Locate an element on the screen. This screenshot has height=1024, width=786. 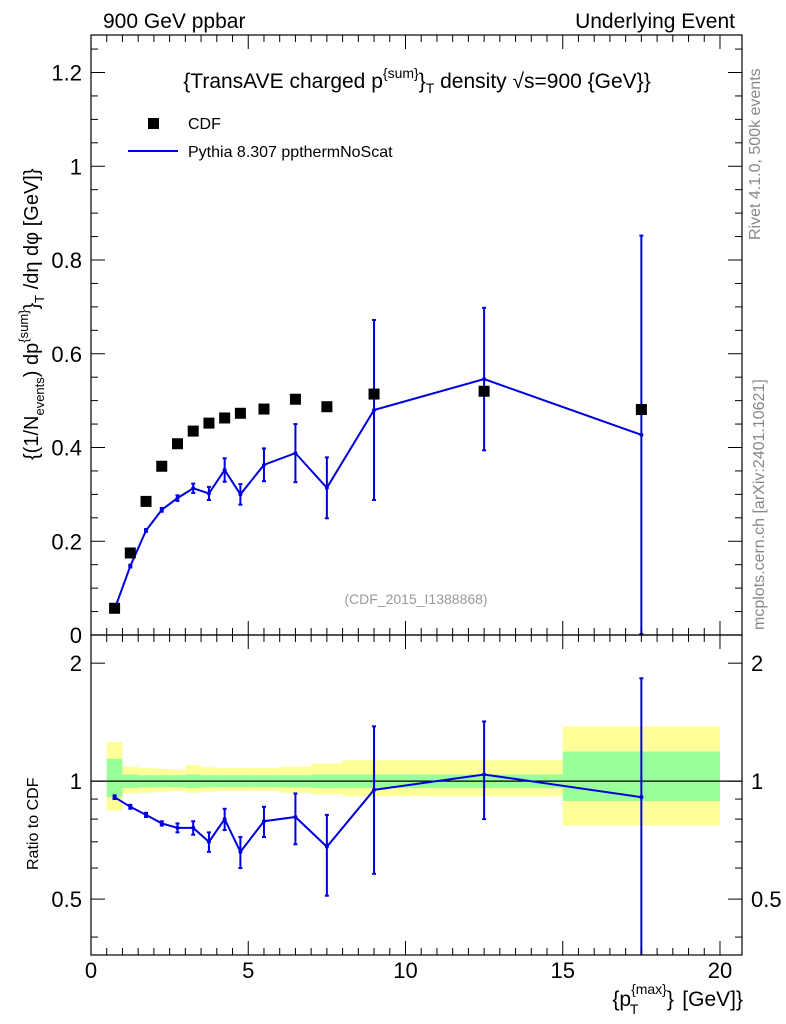
main-ytick-label: 0 is located at coordinates (76, 635).